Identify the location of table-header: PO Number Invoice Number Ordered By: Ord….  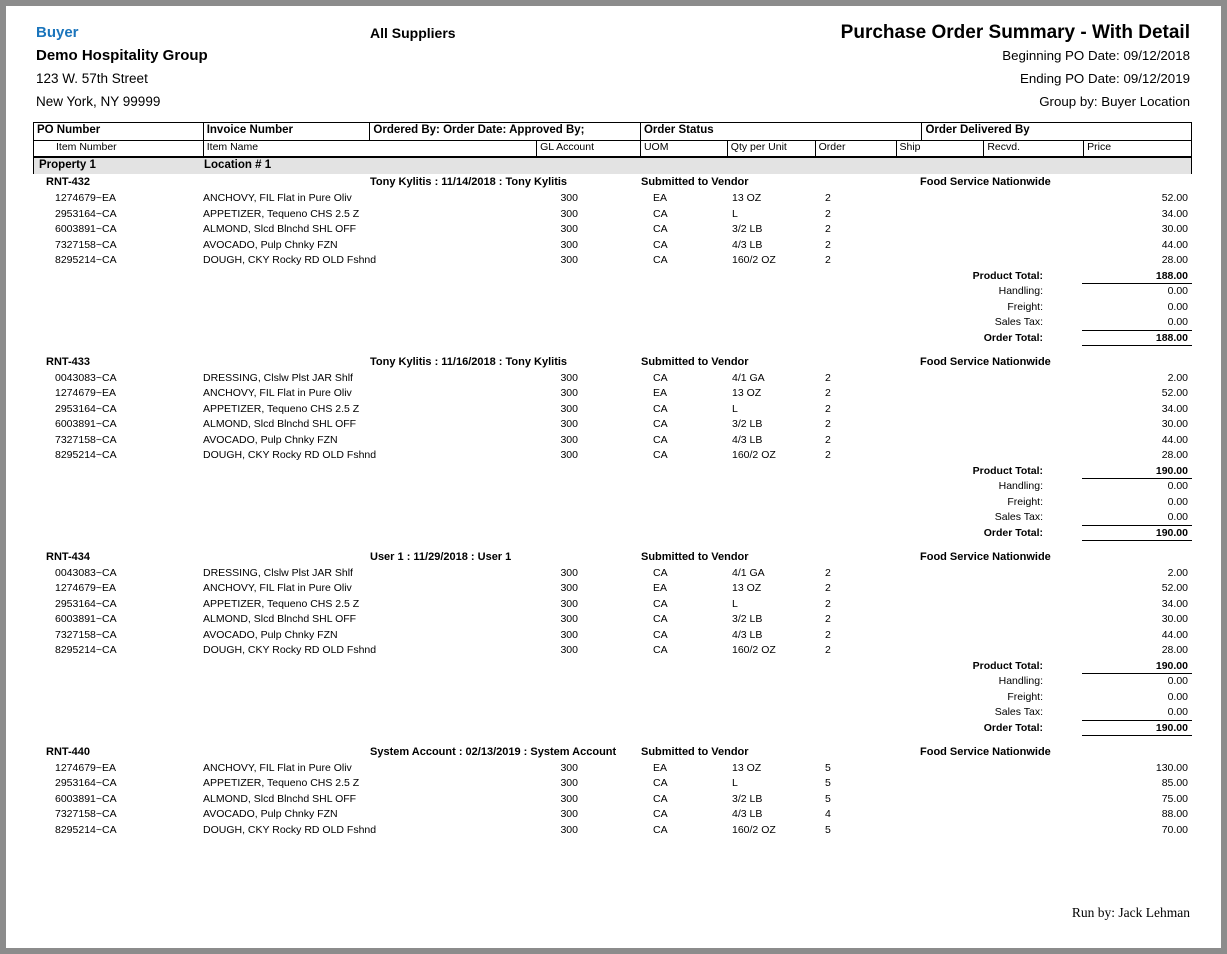
(612, 148).